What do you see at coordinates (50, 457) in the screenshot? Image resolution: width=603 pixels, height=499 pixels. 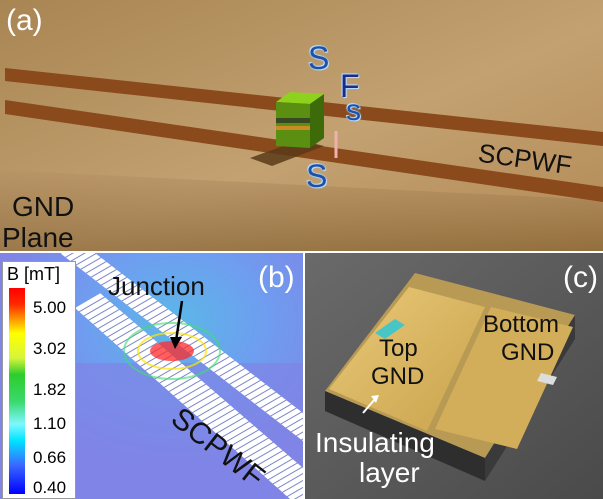 I see `legend-tick: 0.66` at bounding box center [50, 457].